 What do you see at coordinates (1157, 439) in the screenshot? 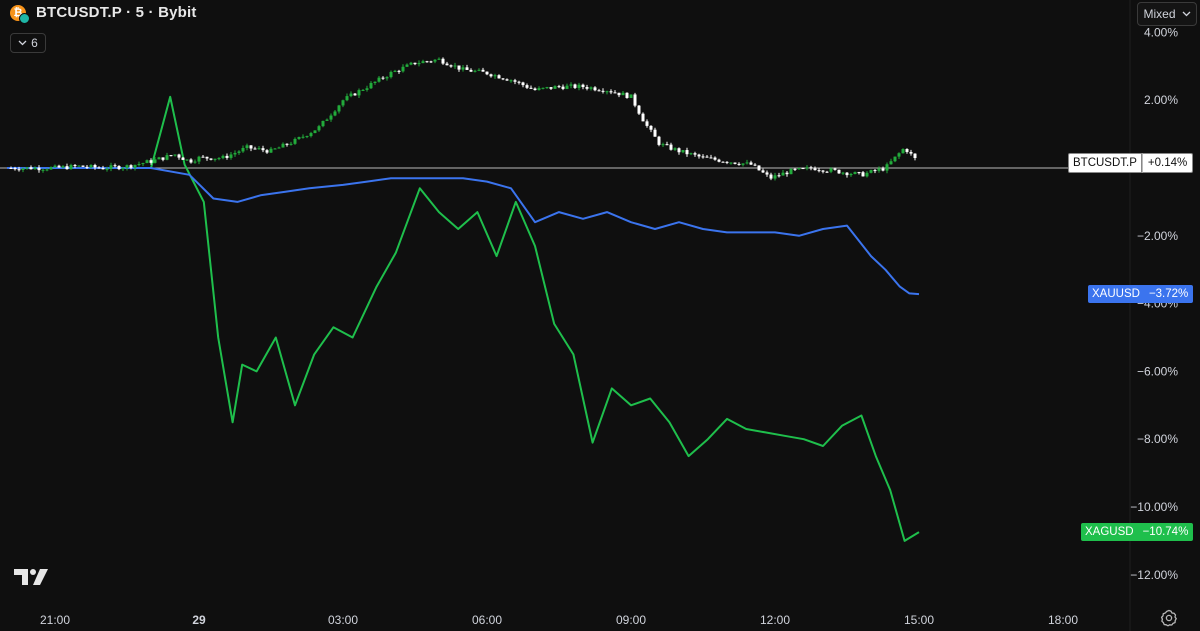
I see `y-tick-label: −8.00%` at bounding box center [1157, 439].